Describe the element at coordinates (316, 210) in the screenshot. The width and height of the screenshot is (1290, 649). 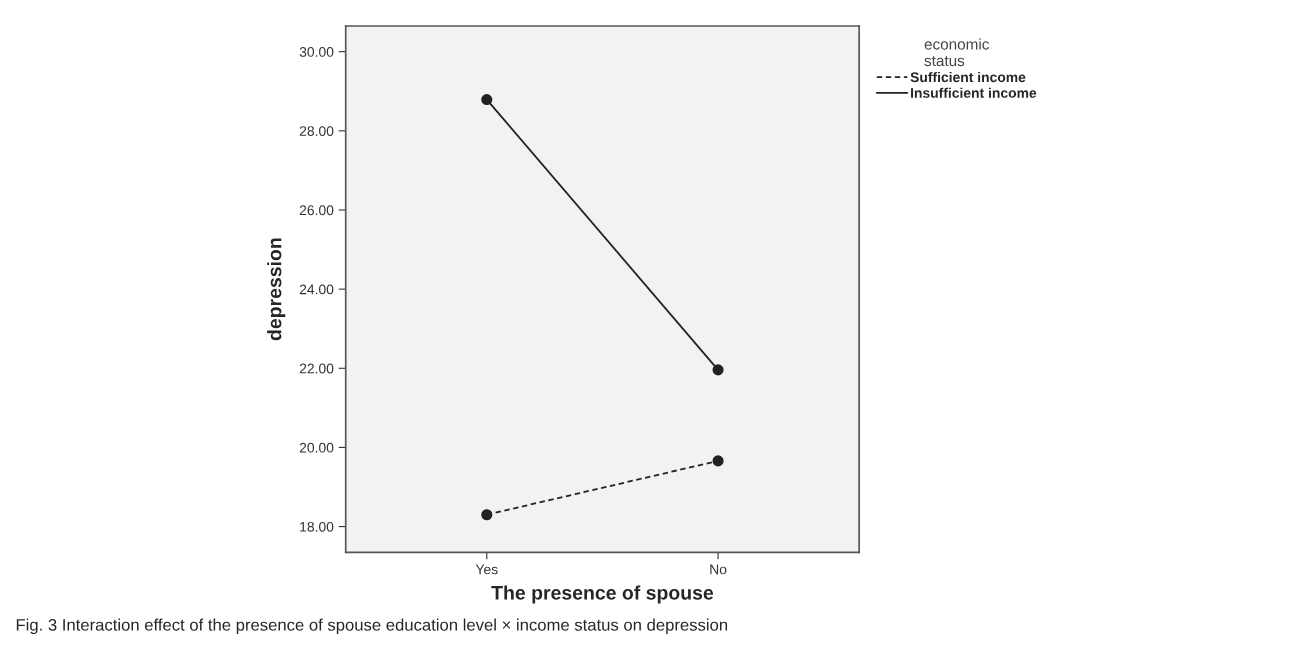
I see `y-tick-label: 26.00` at that location.